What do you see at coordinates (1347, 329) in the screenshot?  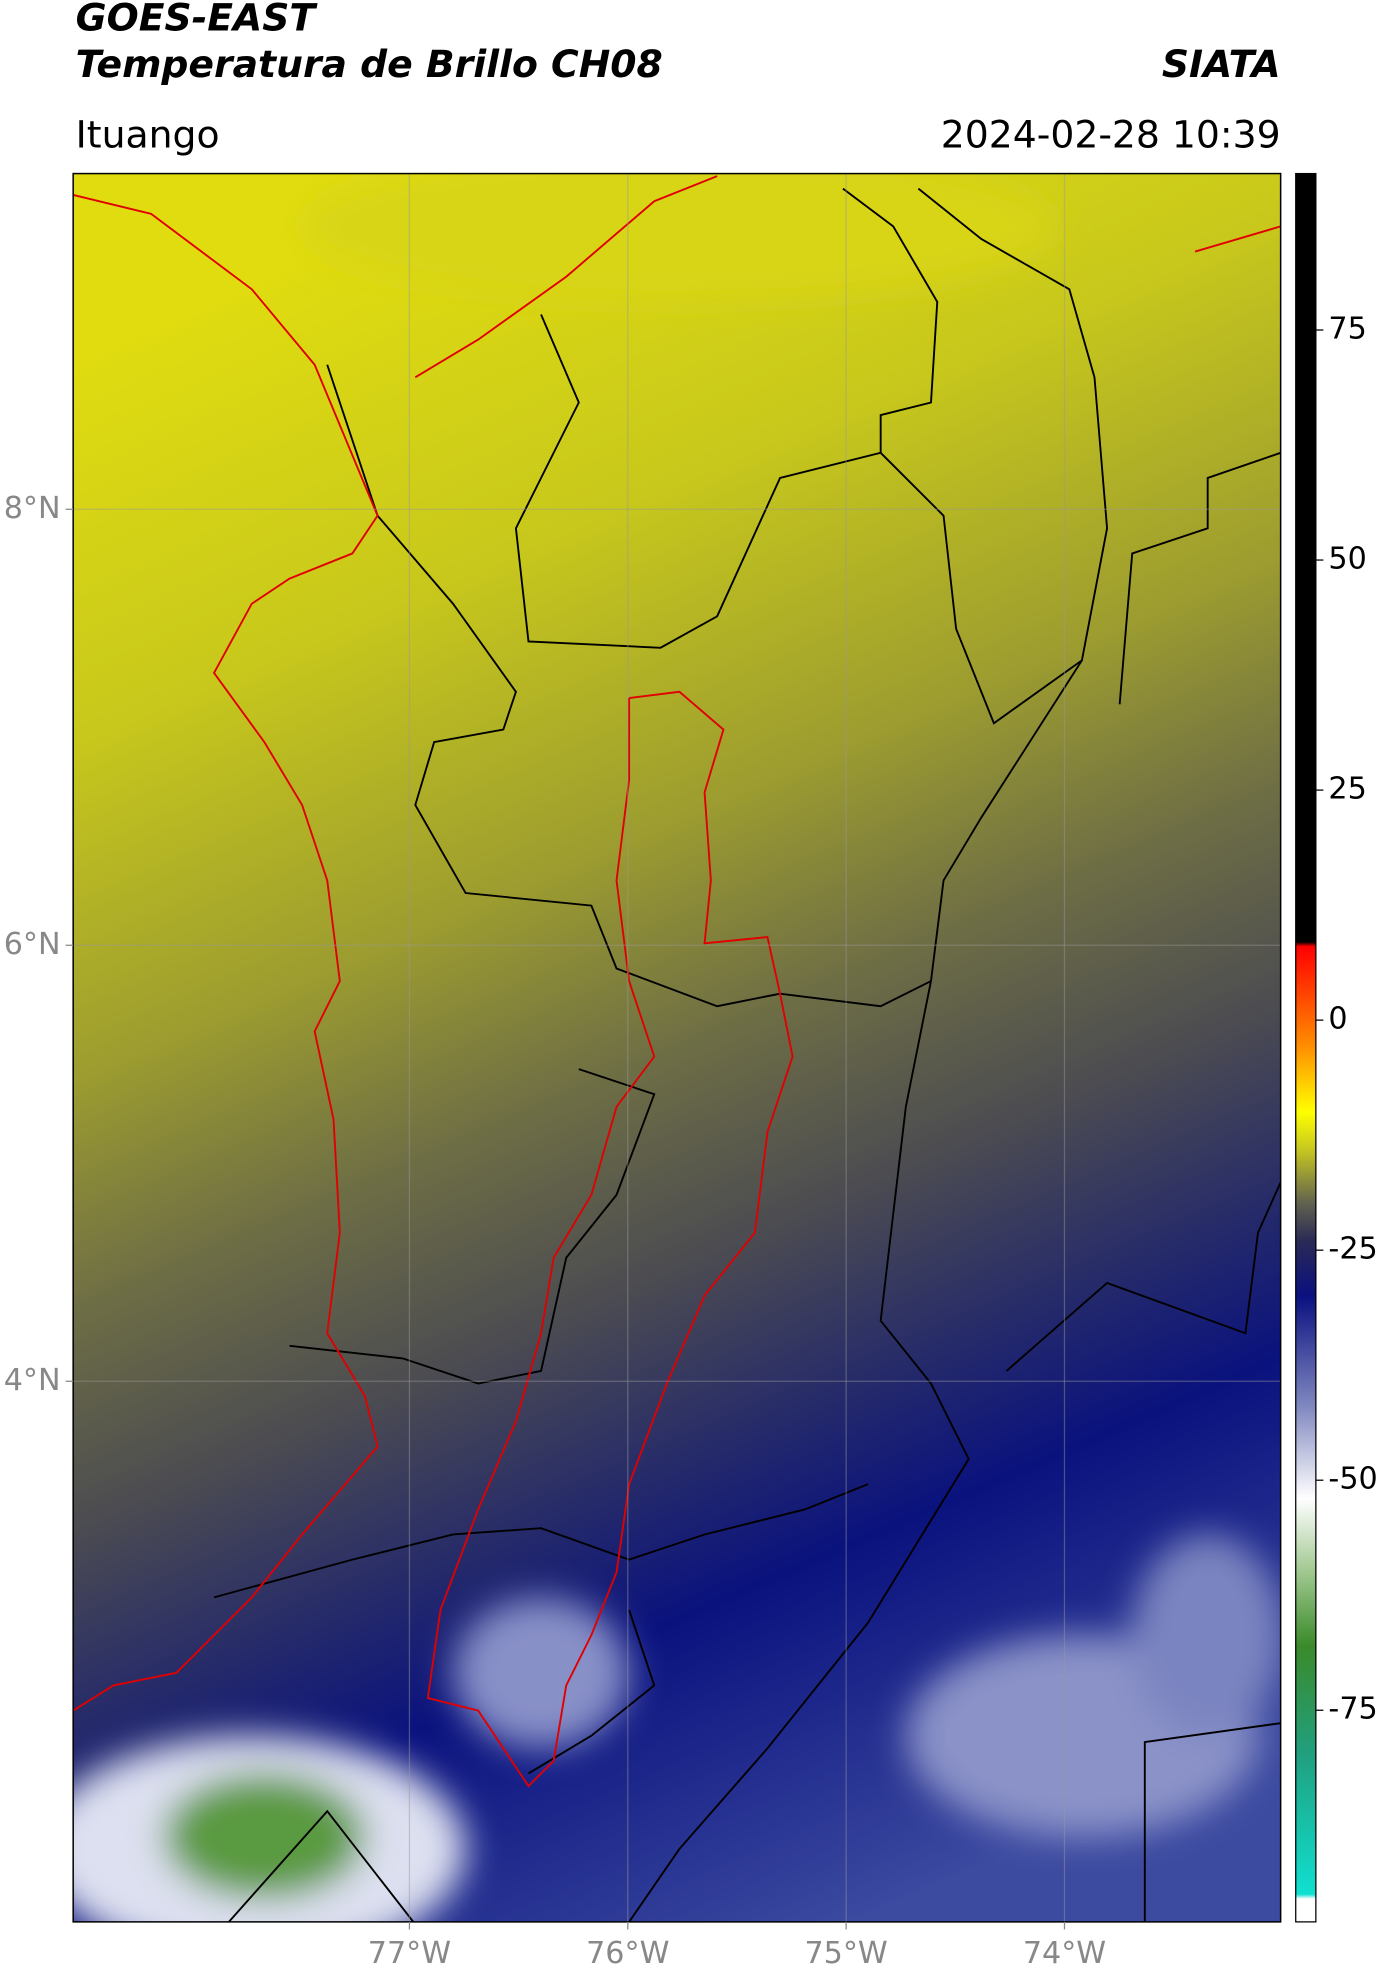 I see `colorbar-tick-label: 75` at bounding box center [1347, 329].